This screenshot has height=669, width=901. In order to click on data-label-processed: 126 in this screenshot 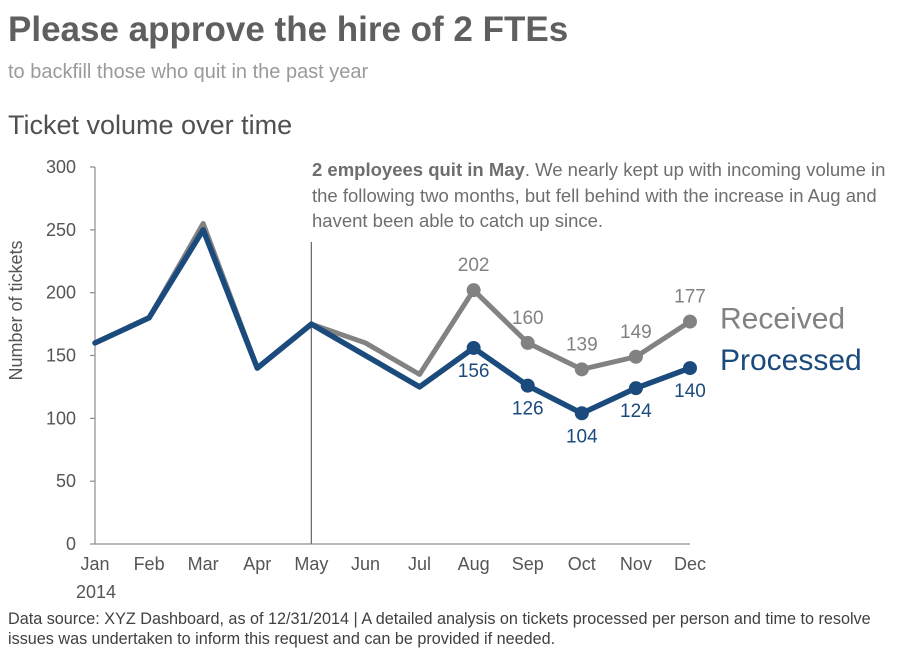, I will do `click(528, 409)`.